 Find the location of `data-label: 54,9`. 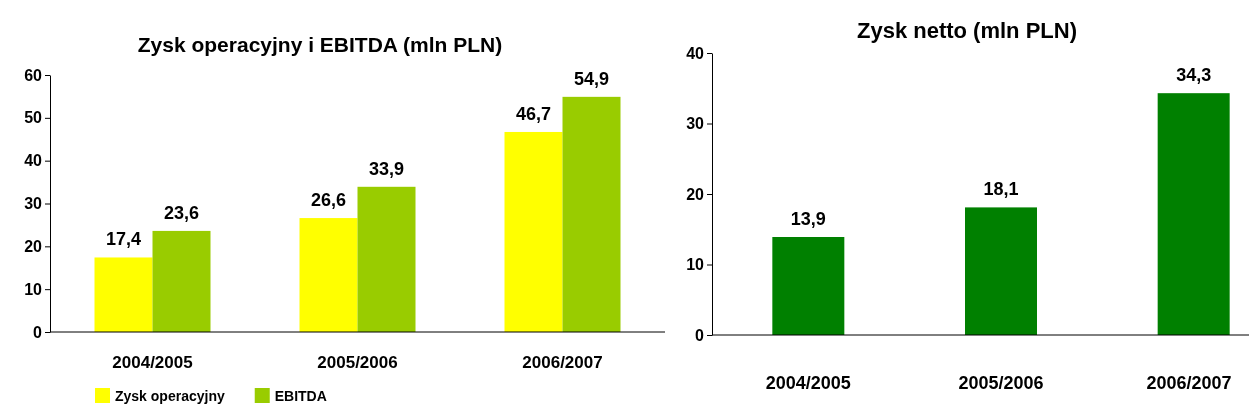

data-label: 54,9 is located at coordinates (591, 78).